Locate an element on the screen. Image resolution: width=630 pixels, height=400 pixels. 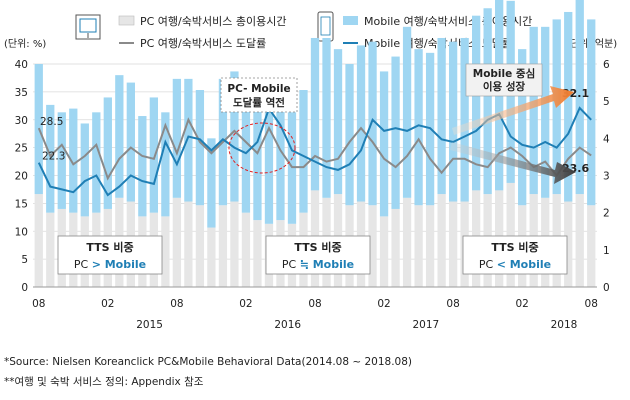
legend-swatch-mobile-bar is located at coordinates (350, 20).